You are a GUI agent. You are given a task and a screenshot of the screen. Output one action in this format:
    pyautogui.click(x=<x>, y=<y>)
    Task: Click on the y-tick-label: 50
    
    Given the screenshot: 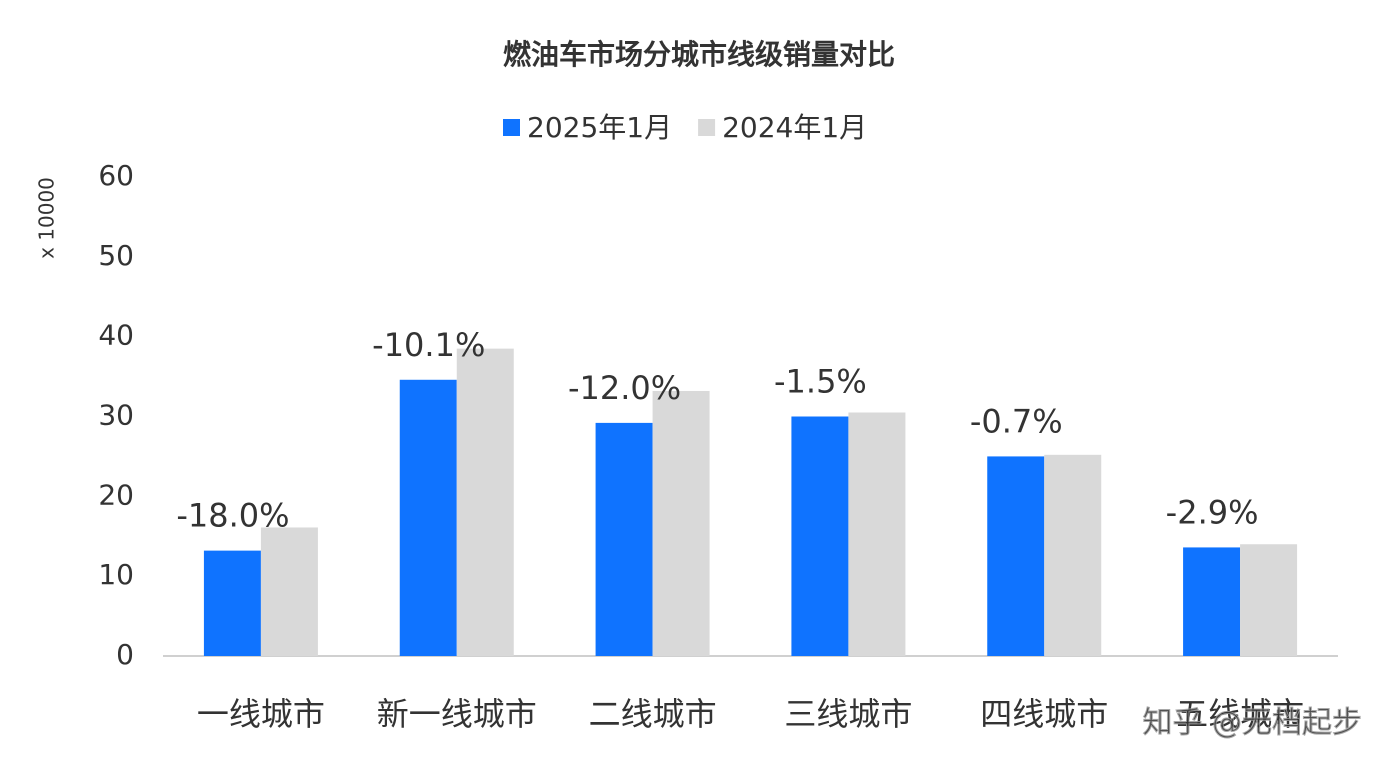 What is the action you would take?
    pyautogui.click(x=116, y=255)
    